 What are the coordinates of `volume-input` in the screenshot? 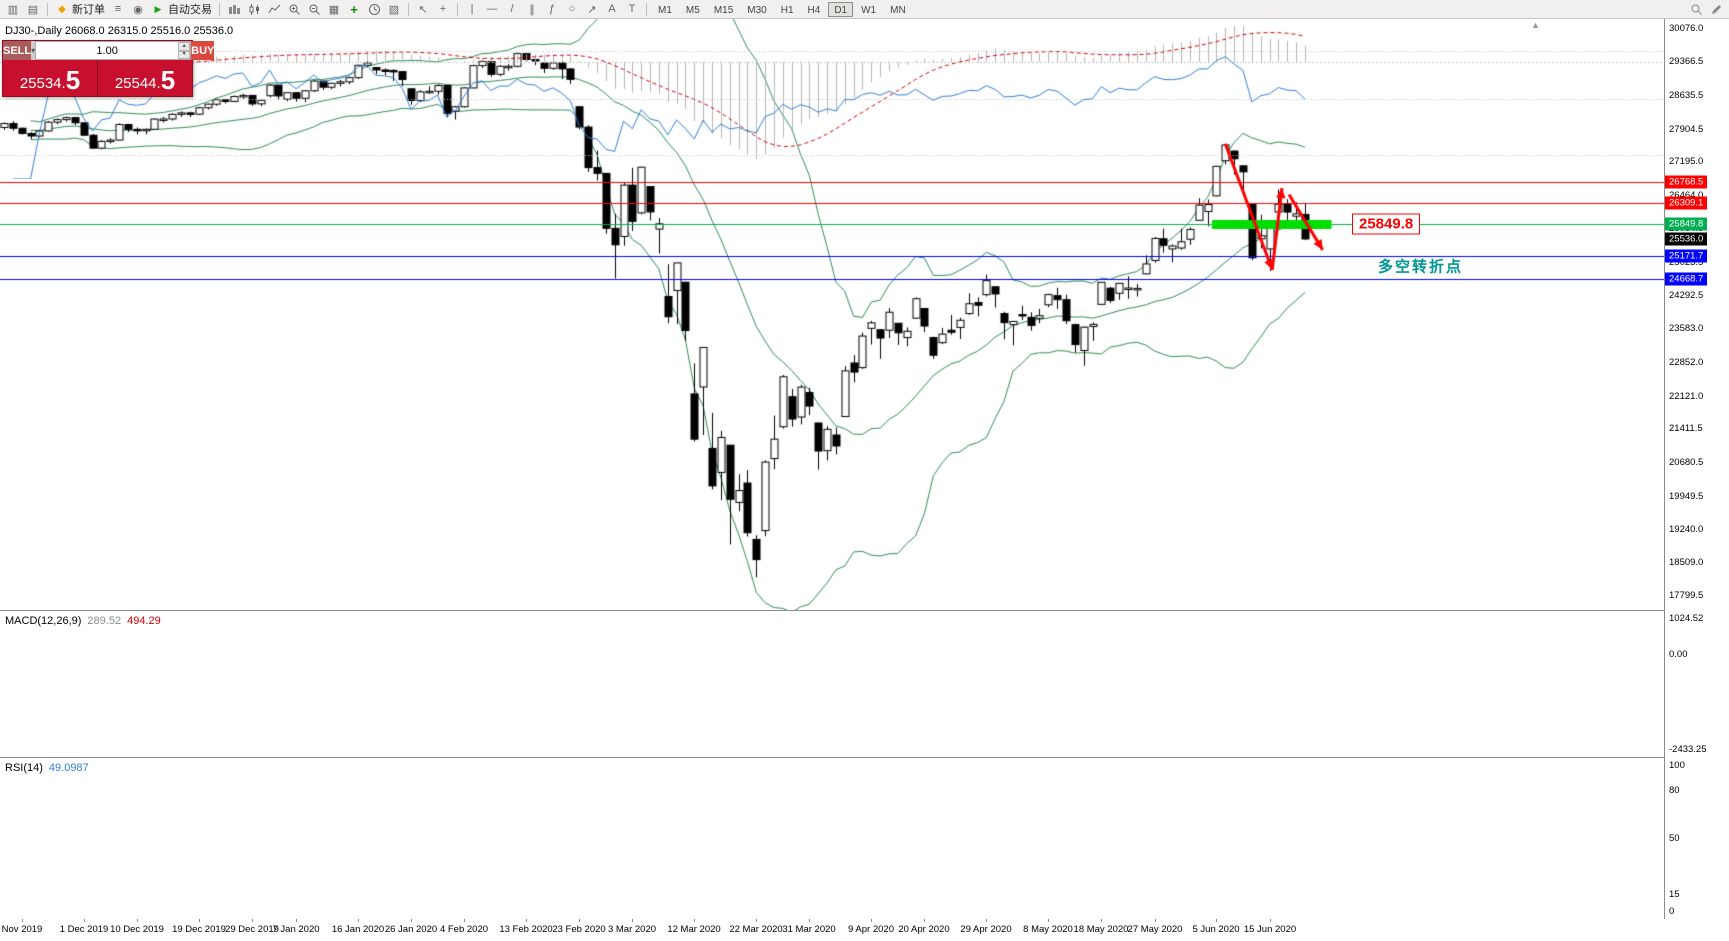 It's located at (107, 50).